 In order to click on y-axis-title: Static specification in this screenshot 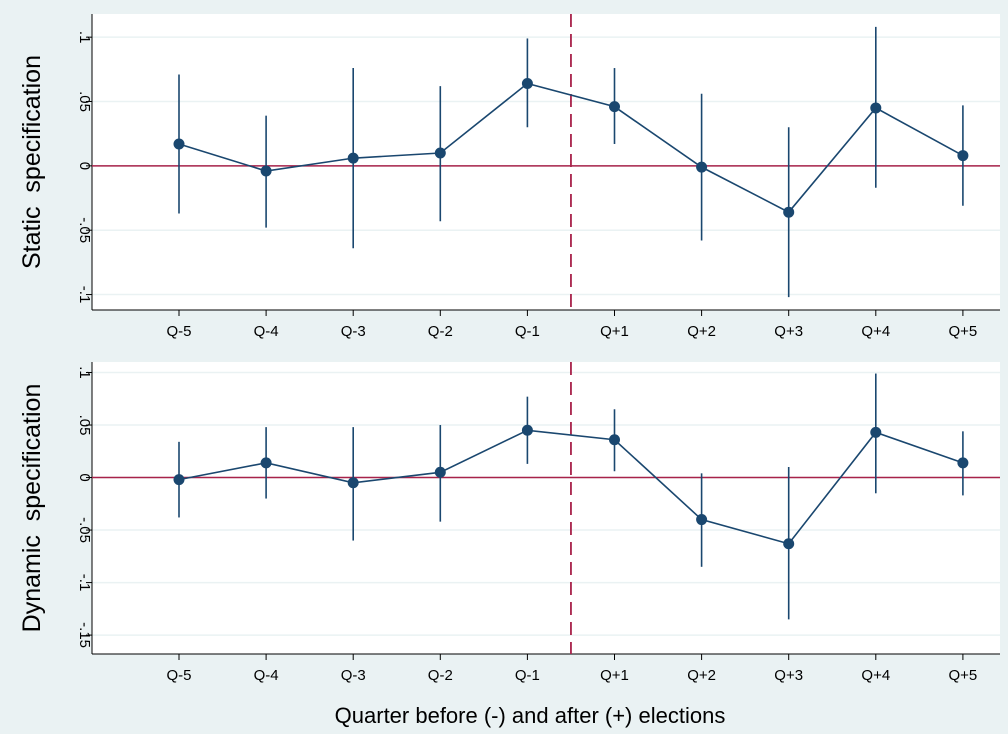, I will do `click(32, 162)`.